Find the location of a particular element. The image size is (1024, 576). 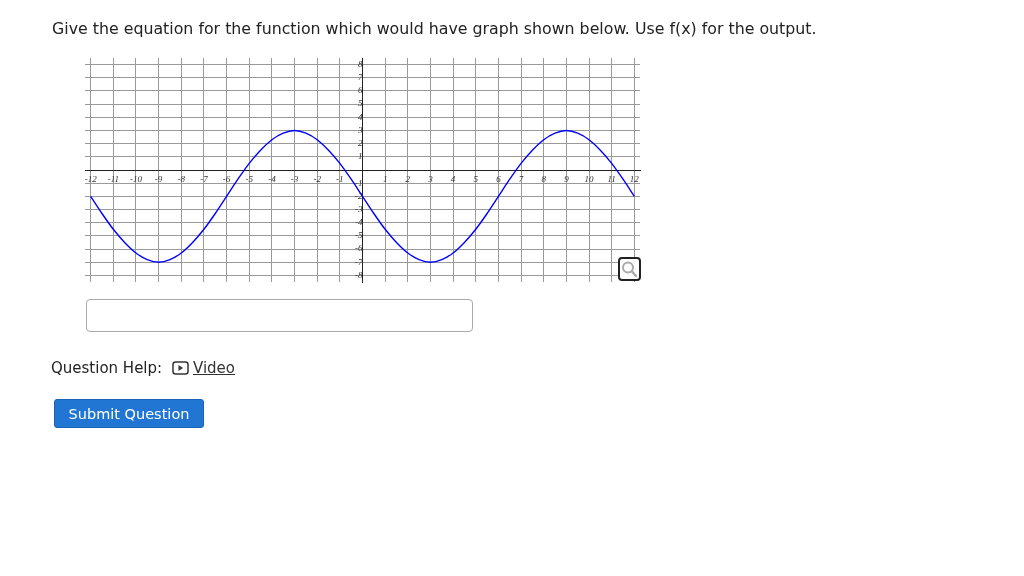

x-tick-label: 8 is located at coordinates (544, 178).